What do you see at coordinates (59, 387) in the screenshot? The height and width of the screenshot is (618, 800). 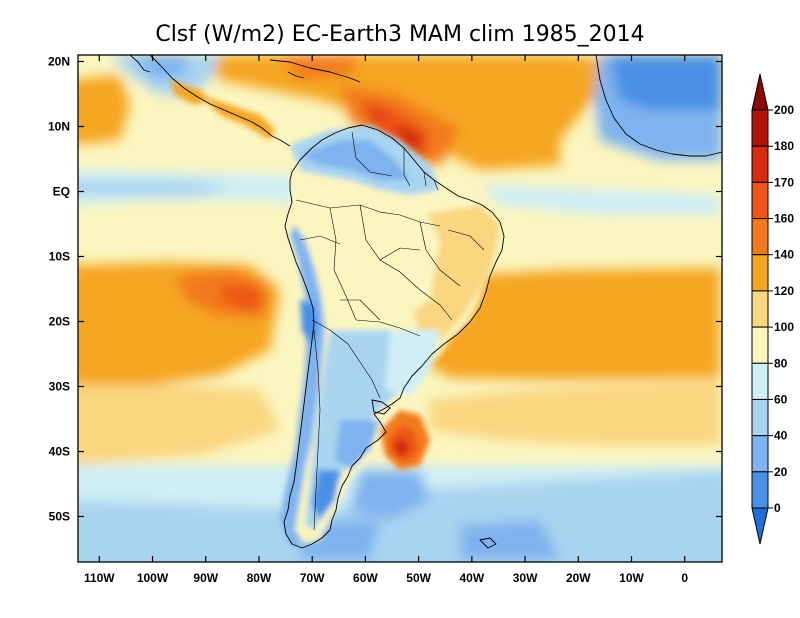 I see `lat-tick-label: 30S` at bounding box center [59, 387].